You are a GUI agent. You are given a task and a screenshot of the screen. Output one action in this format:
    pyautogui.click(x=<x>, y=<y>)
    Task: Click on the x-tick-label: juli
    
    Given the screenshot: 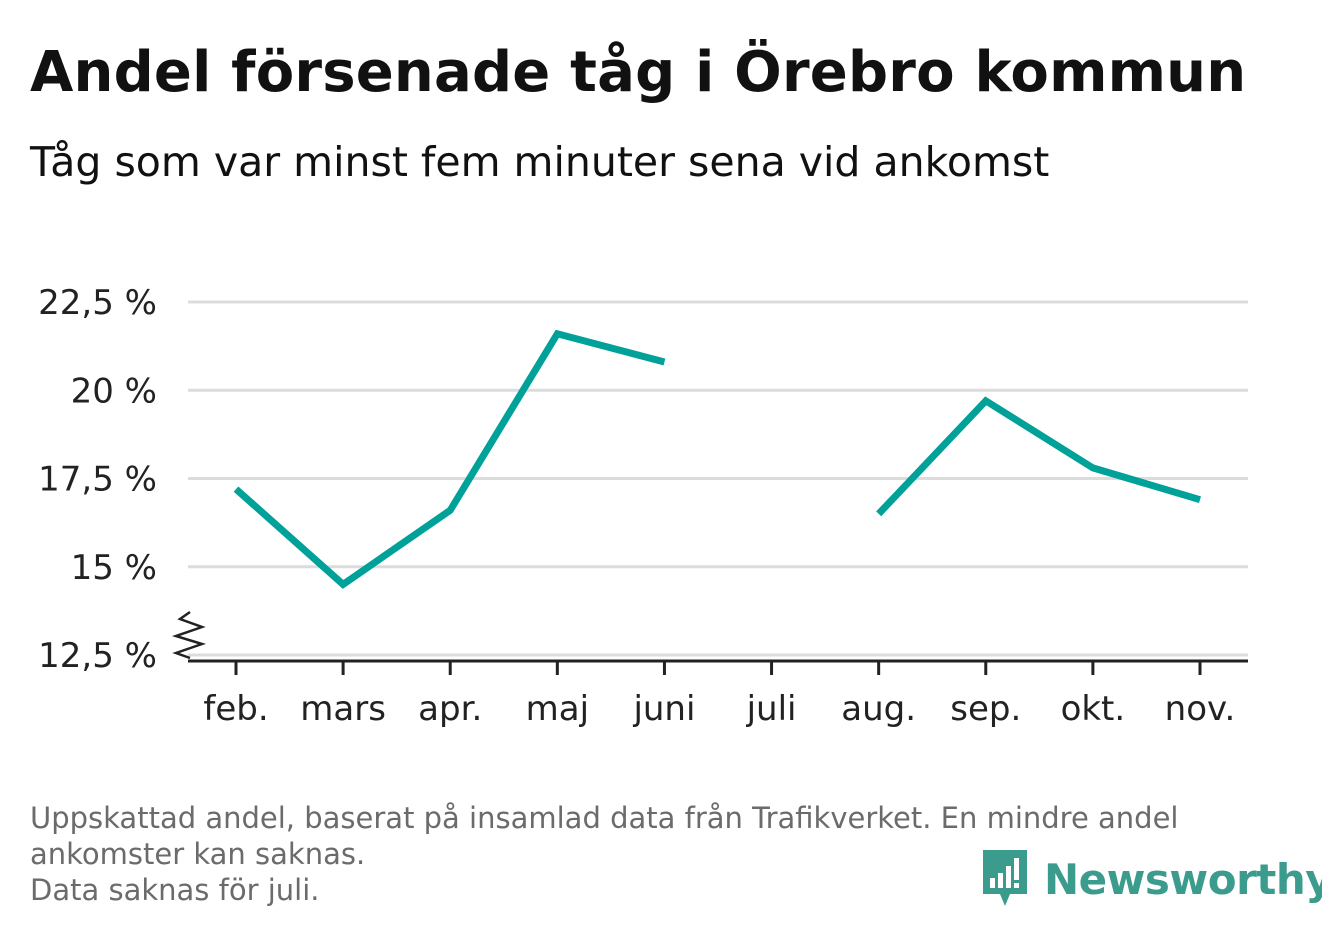 What is the action you would take?
    pyautogui.click(x=771, y=709)
    